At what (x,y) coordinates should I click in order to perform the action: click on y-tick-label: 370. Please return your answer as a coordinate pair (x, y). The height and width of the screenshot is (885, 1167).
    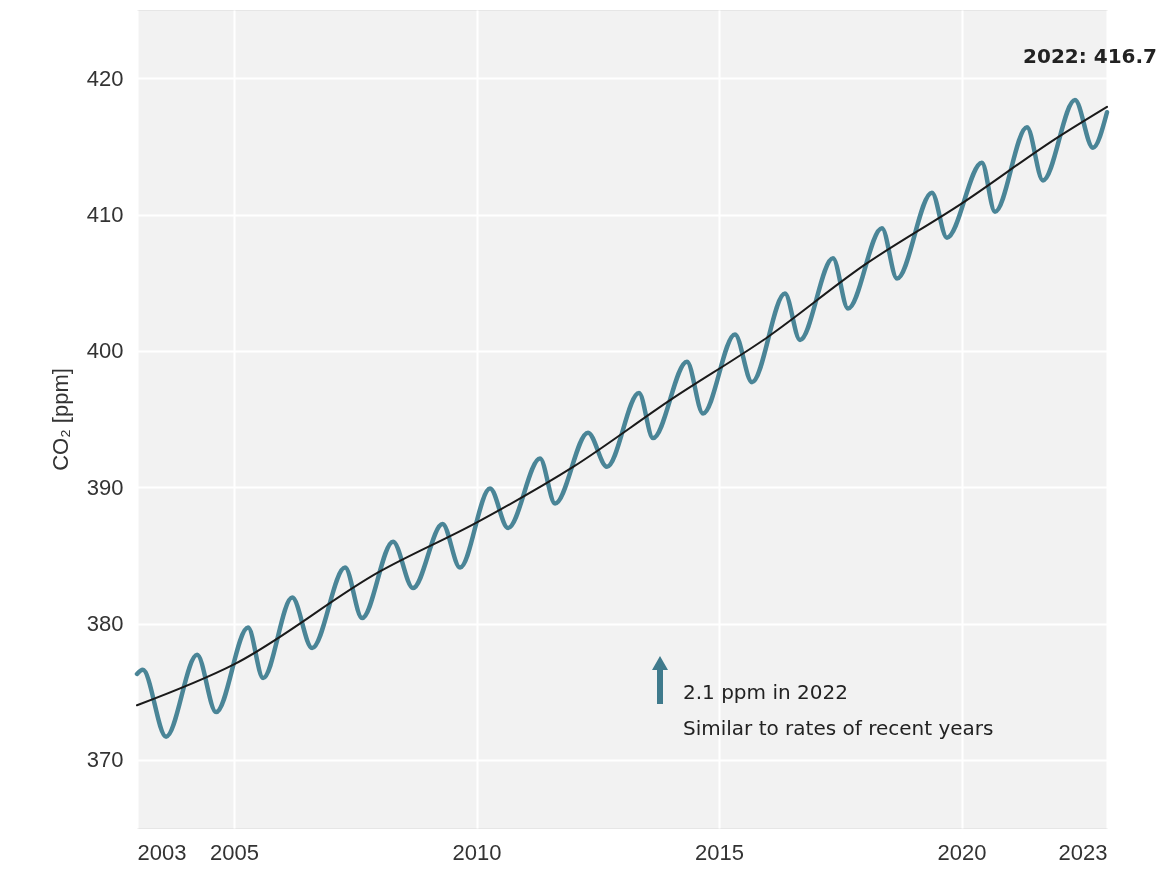
    Looking at the image, I should click on (105, 760).